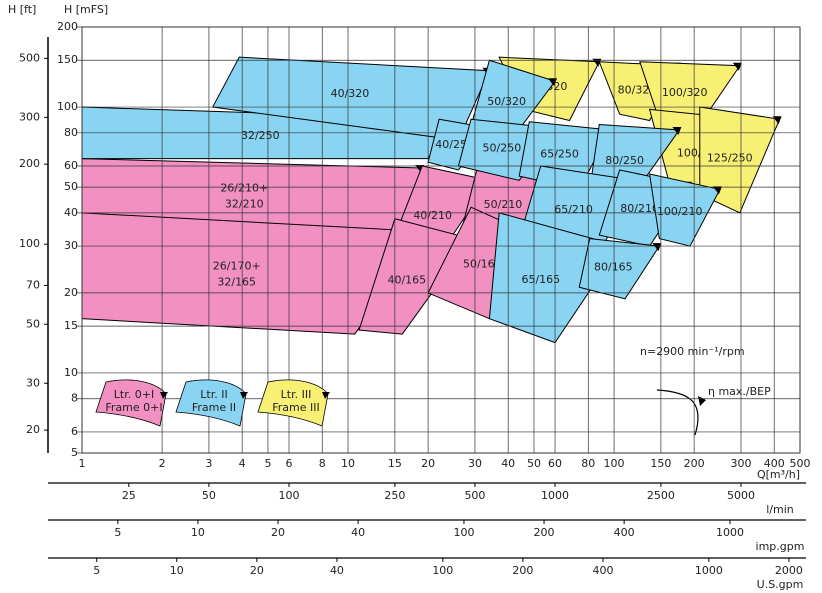  I want to click on x-axis-label: Q[m³/h], so click(778, 474).